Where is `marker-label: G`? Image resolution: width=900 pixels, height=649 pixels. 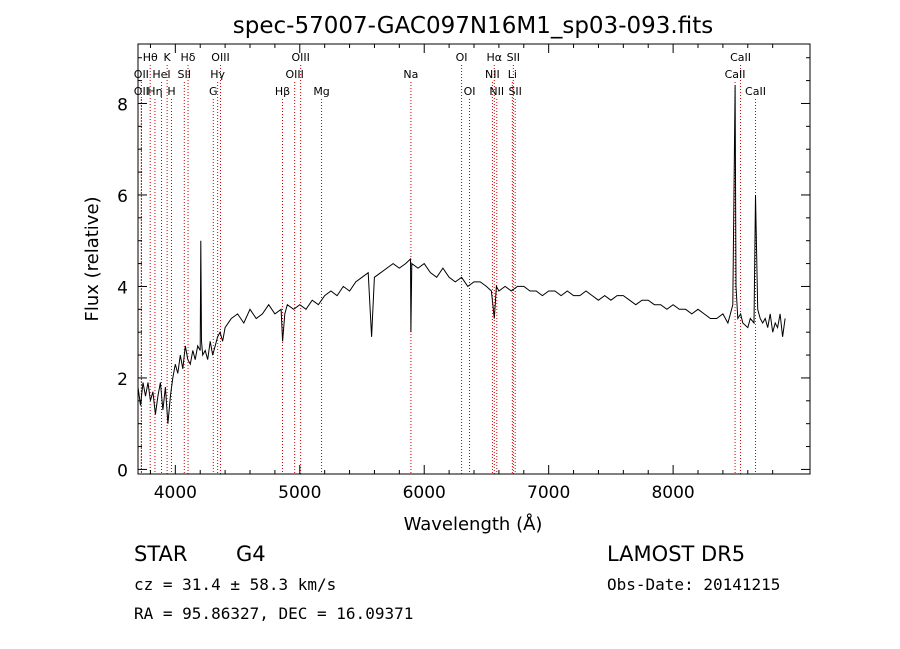 marker-label: G is located at coordinates (213, 91).